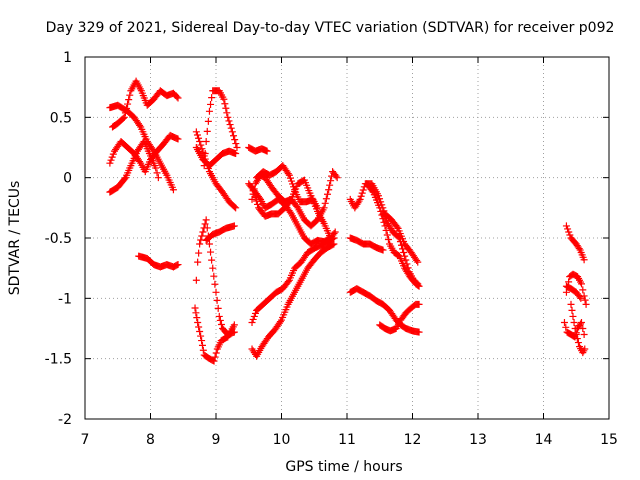  Describe the element at coordinates (214, 334) in the screenshot. I see `series-arc-j` at that location.